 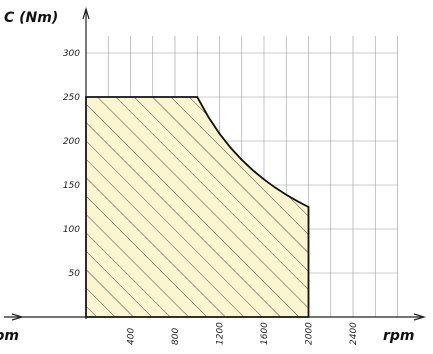 What do you see at coordinates (9, 336) in the screenshot?
I see `x-axis-title-left: rpm` at bounding box center [9, 336].